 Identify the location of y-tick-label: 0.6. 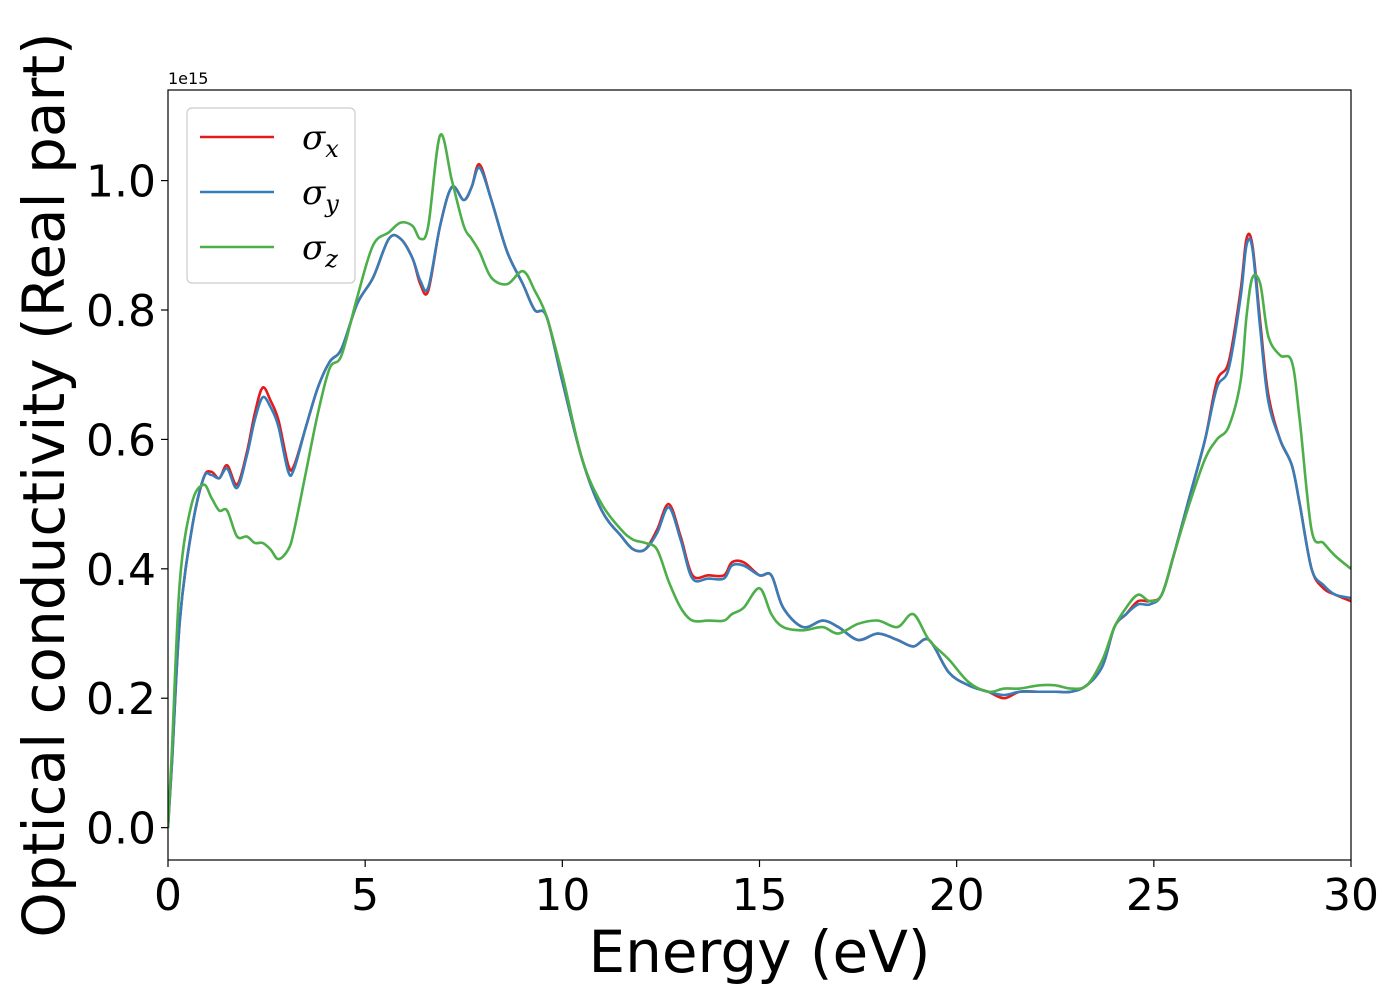
(121, 440).